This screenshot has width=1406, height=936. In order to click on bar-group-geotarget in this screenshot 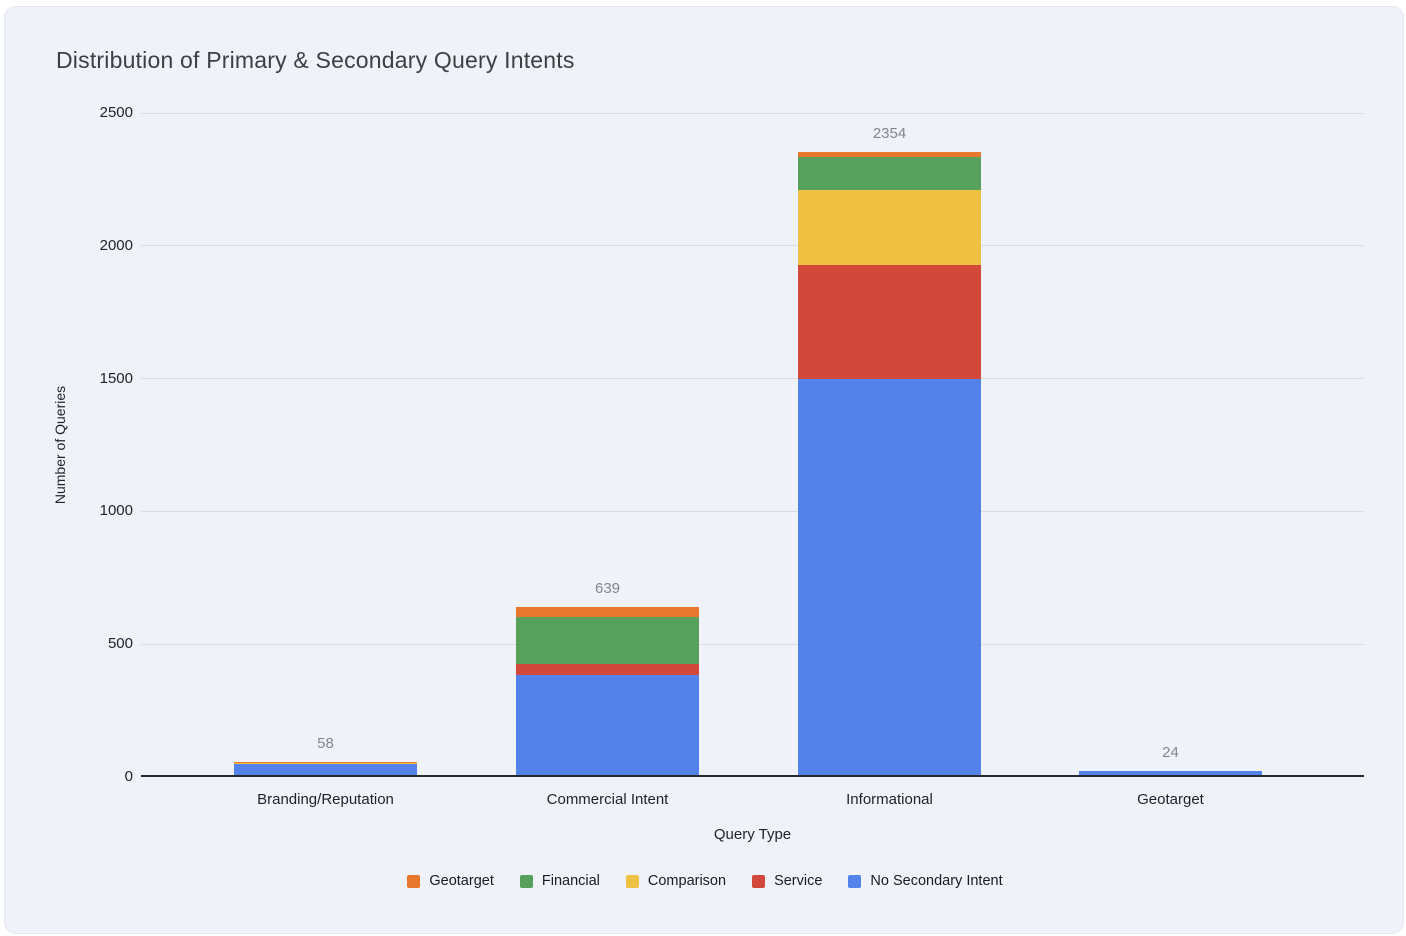, I will do `click(1170, 445)`.